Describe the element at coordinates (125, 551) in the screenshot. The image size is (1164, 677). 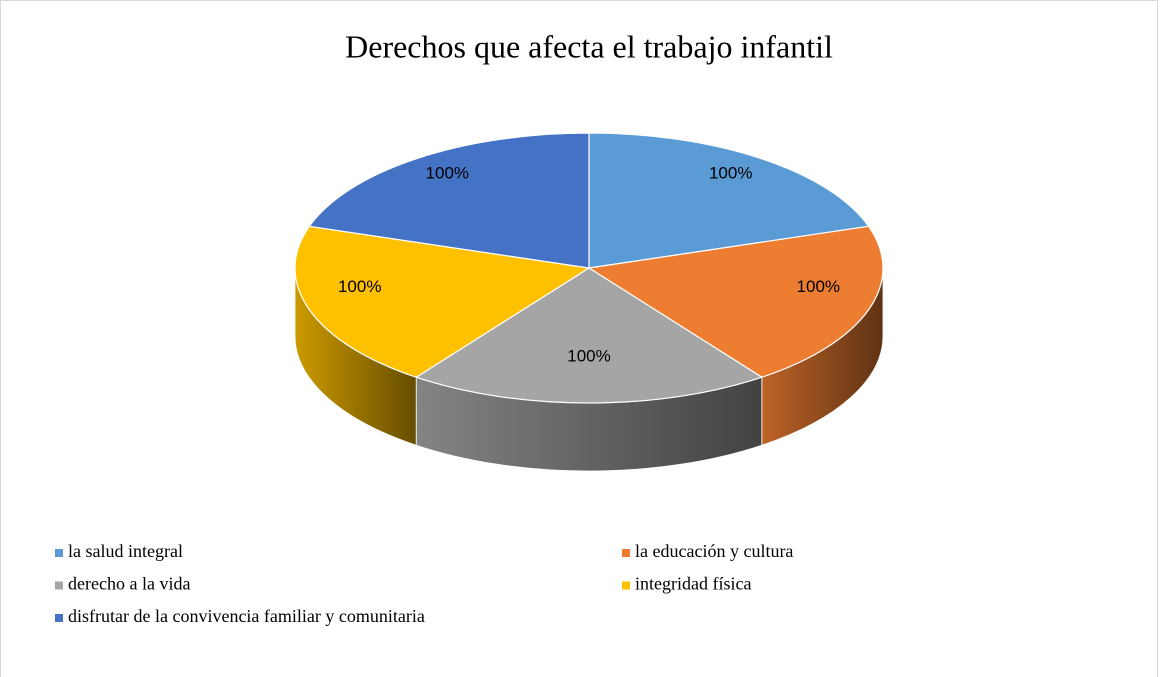
I see `legend-label: la salud integral` at that location.